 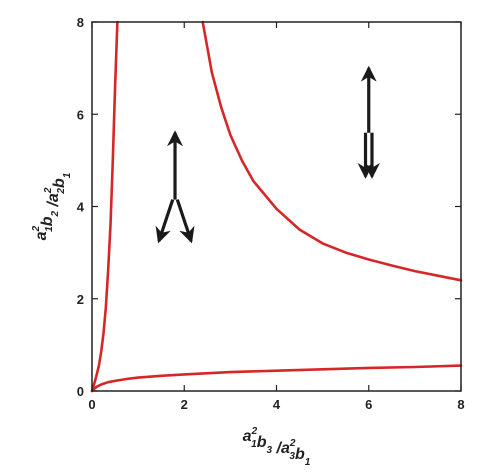 What do you see at coordinates (184, 404) in the screenshot?
I see `x-tick-label: 2` at bounding box center [184, 404].